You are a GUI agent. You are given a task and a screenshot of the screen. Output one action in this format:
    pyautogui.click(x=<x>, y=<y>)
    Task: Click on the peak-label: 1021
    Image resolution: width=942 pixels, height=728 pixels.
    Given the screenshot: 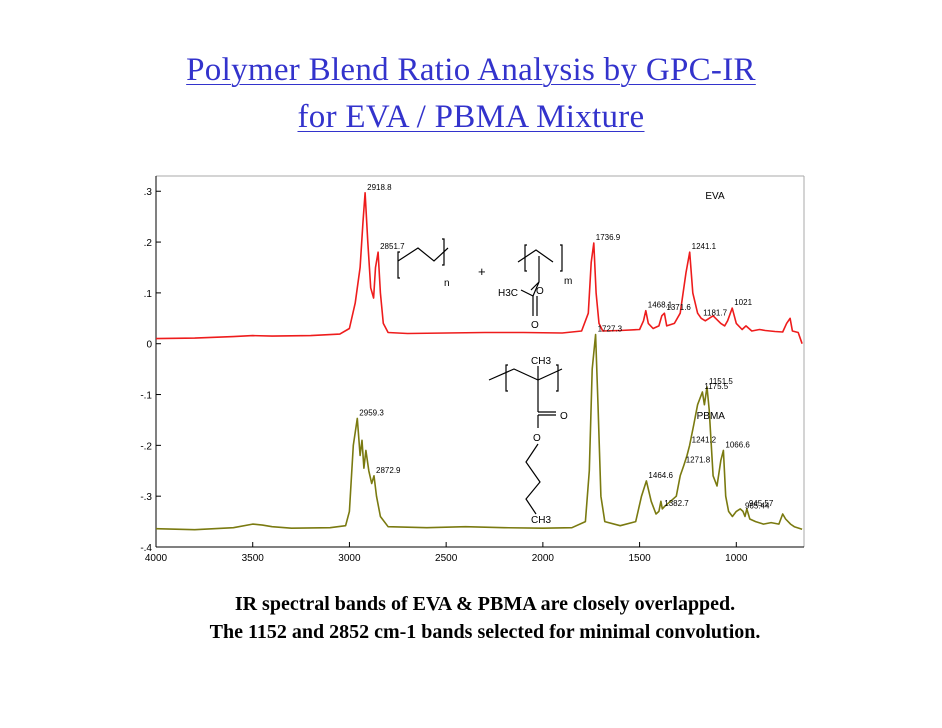 What is the action you would take?
    pyautogui.click(x=743, y=302)
    